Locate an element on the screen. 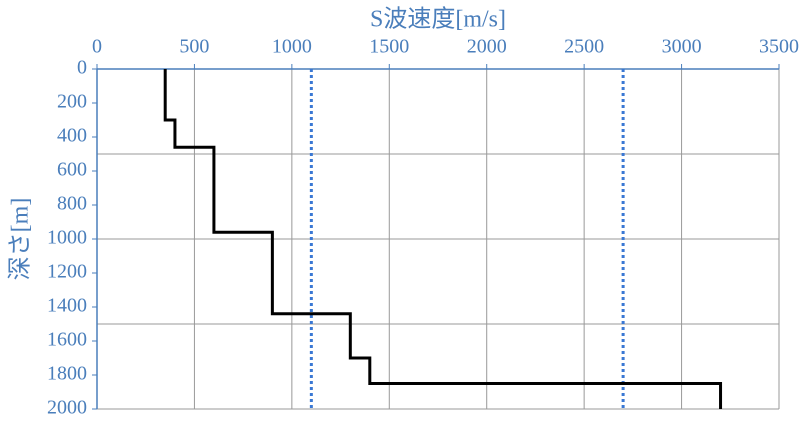  y-tick-label: 800 is located at coordinates (72, 204).